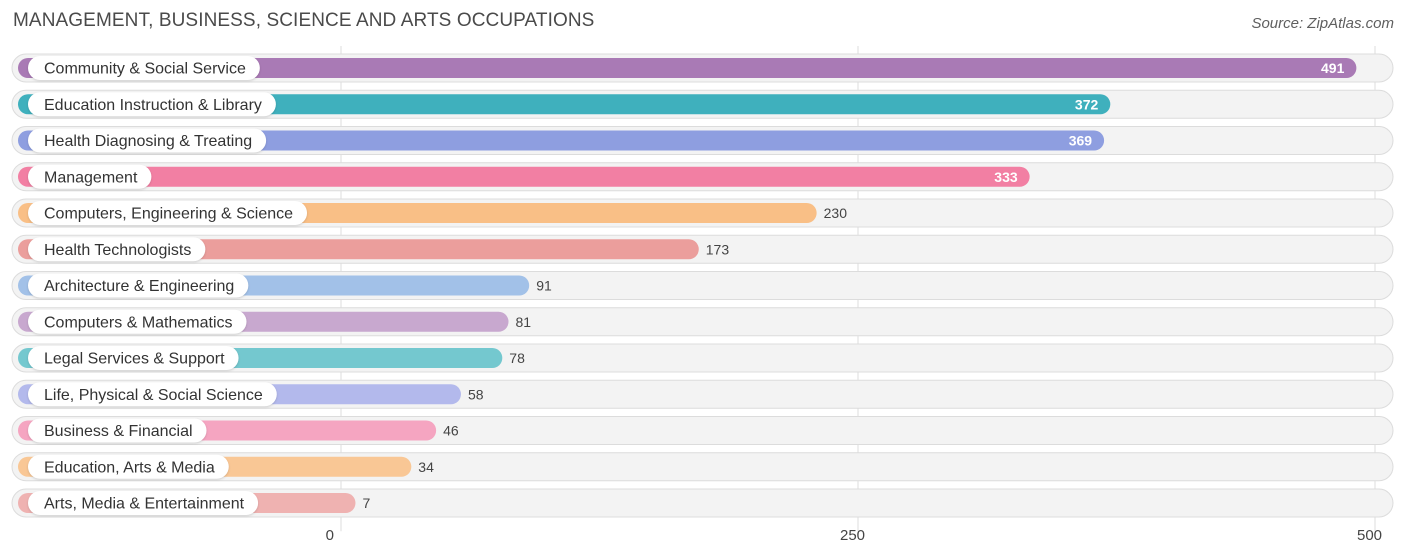 The height and width of the screenshot is (559, 1406). Describe the element at coordinates (718, 249) in the screenshot. I see `value-label: 173` at that location.